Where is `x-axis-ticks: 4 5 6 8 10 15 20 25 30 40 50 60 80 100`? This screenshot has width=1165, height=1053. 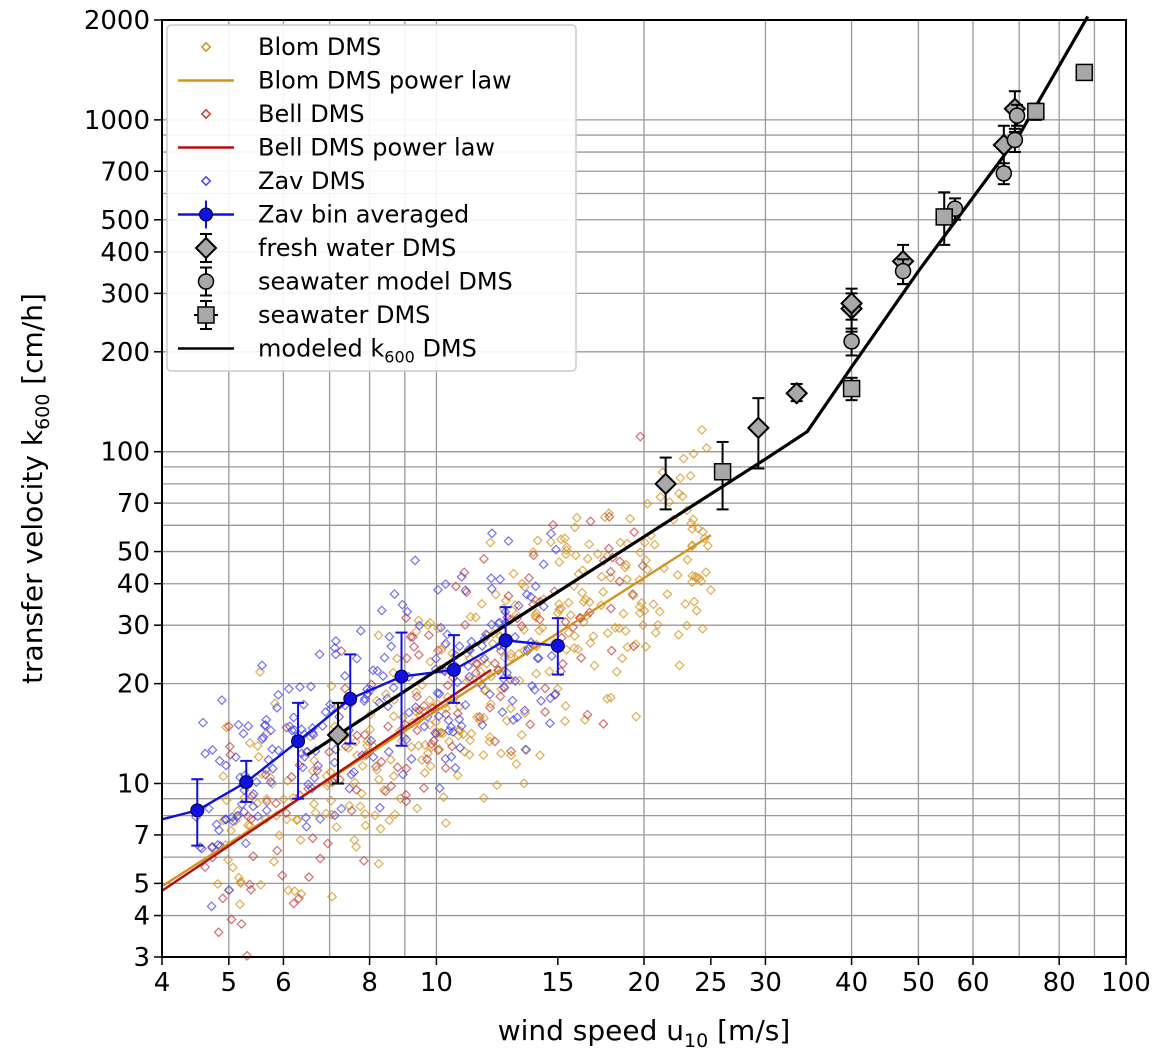
x-axis-ticks: 4 5 6 8 10 15 20 25 30 40 50 60 80 100 is located at coordinates (652, 977).